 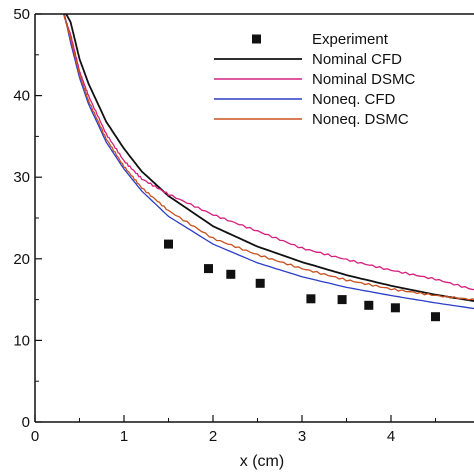 I want to click on x-tick-label: 0, so click(x=35, y=436).